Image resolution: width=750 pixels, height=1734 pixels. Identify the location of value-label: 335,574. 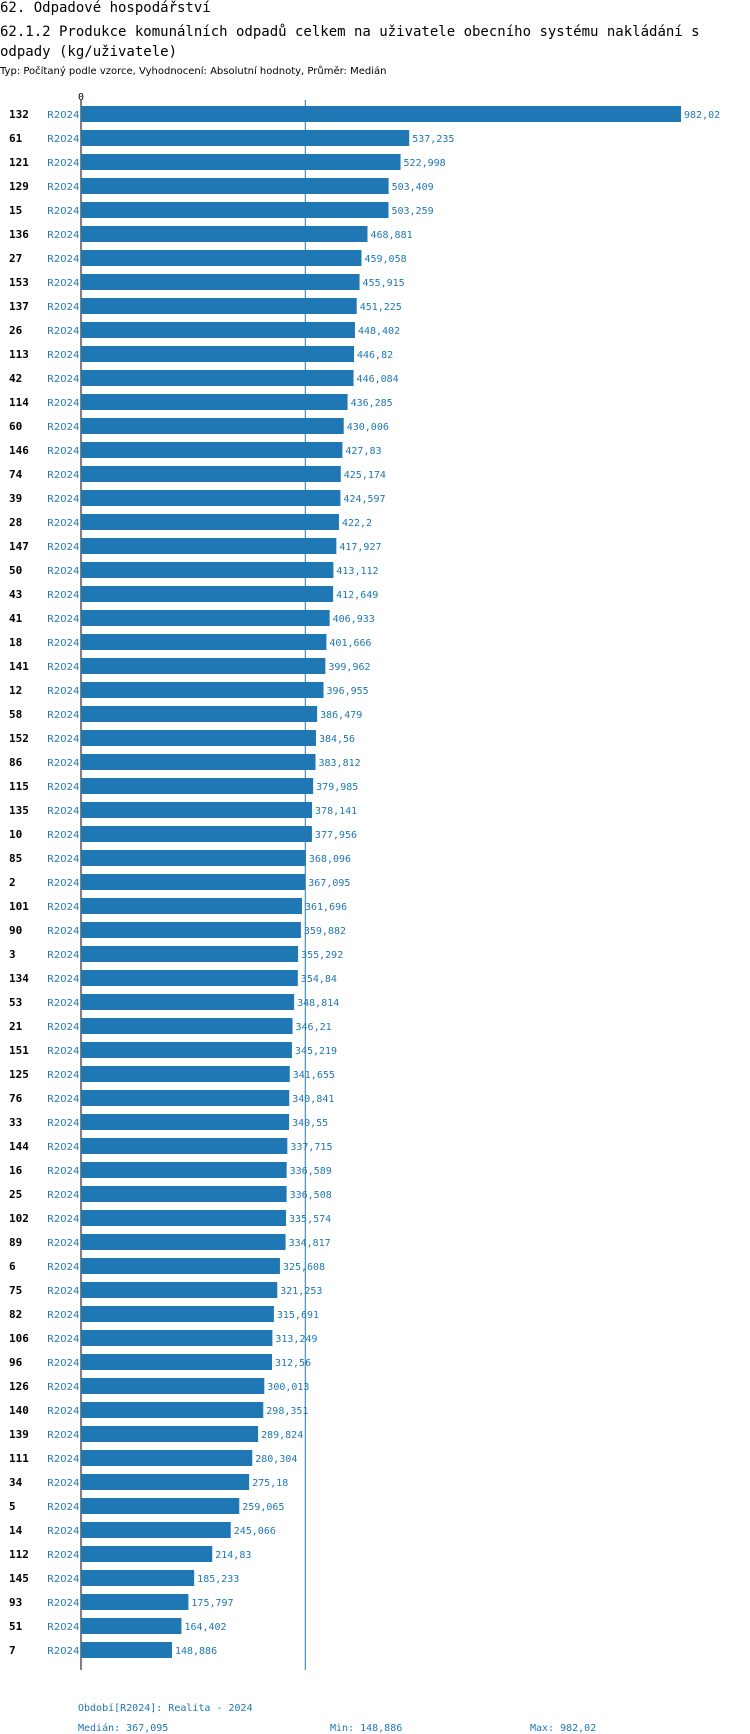
(310, 1219).